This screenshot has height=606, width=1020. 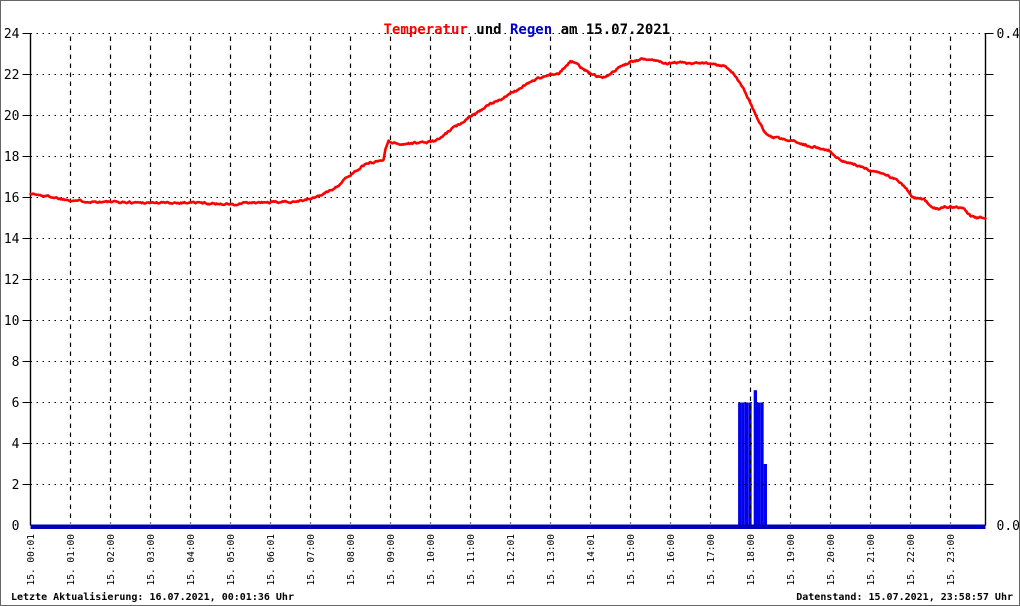 What do you see at coordinates (12, 321) in the screenshot?
I see `y-left-label: 10` at bounding box center [12, 321].